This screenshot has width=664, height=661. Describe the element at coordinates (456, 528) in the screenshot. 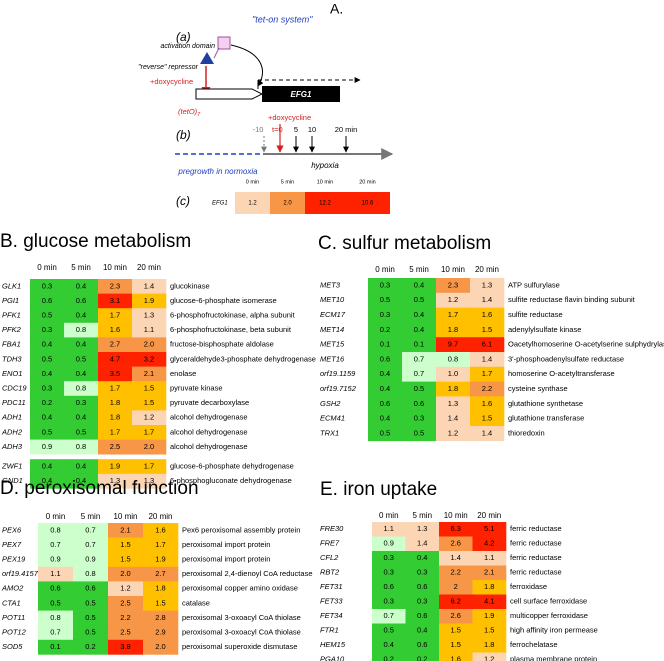

I see `cell-value: 6.3` at that location.